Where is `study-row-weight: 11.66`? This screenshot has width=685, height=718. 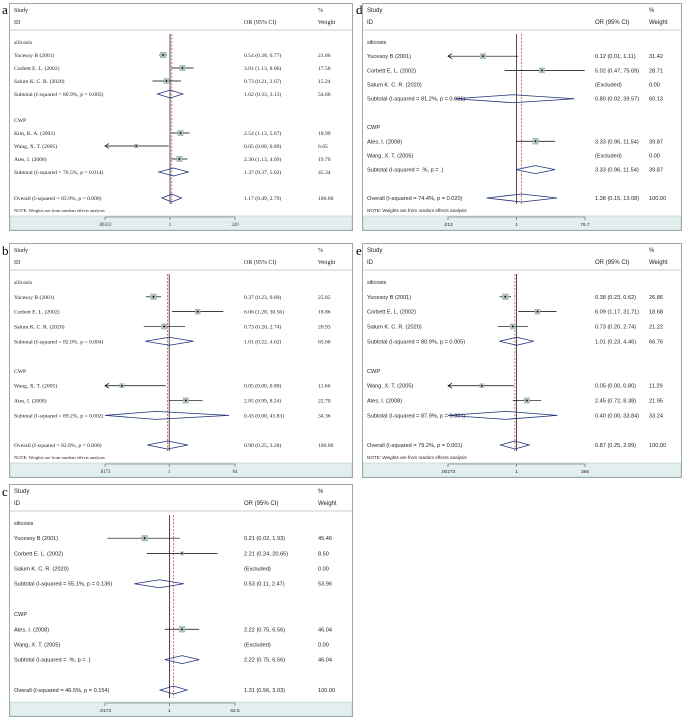
study-row-weight: 11.66 is located at coordinates (324, 387).